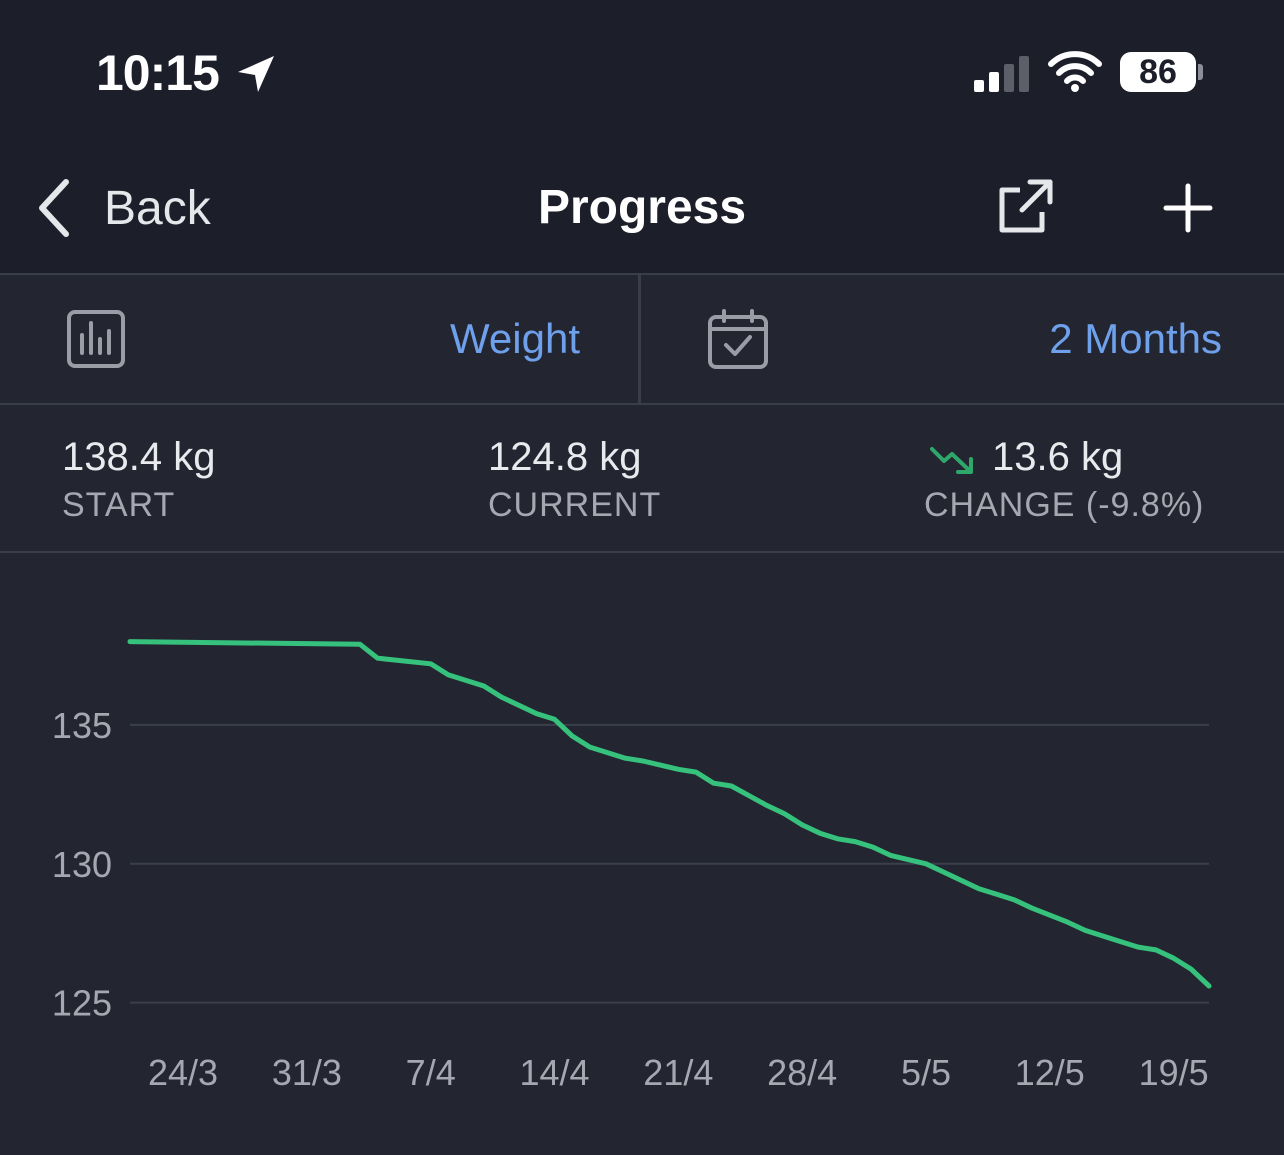 This screenshot has height=1155, width=1284. What do you see at coordinates (119, 505) in the screenshot?
I see `start-label: START` at bounding box center [119, 505].